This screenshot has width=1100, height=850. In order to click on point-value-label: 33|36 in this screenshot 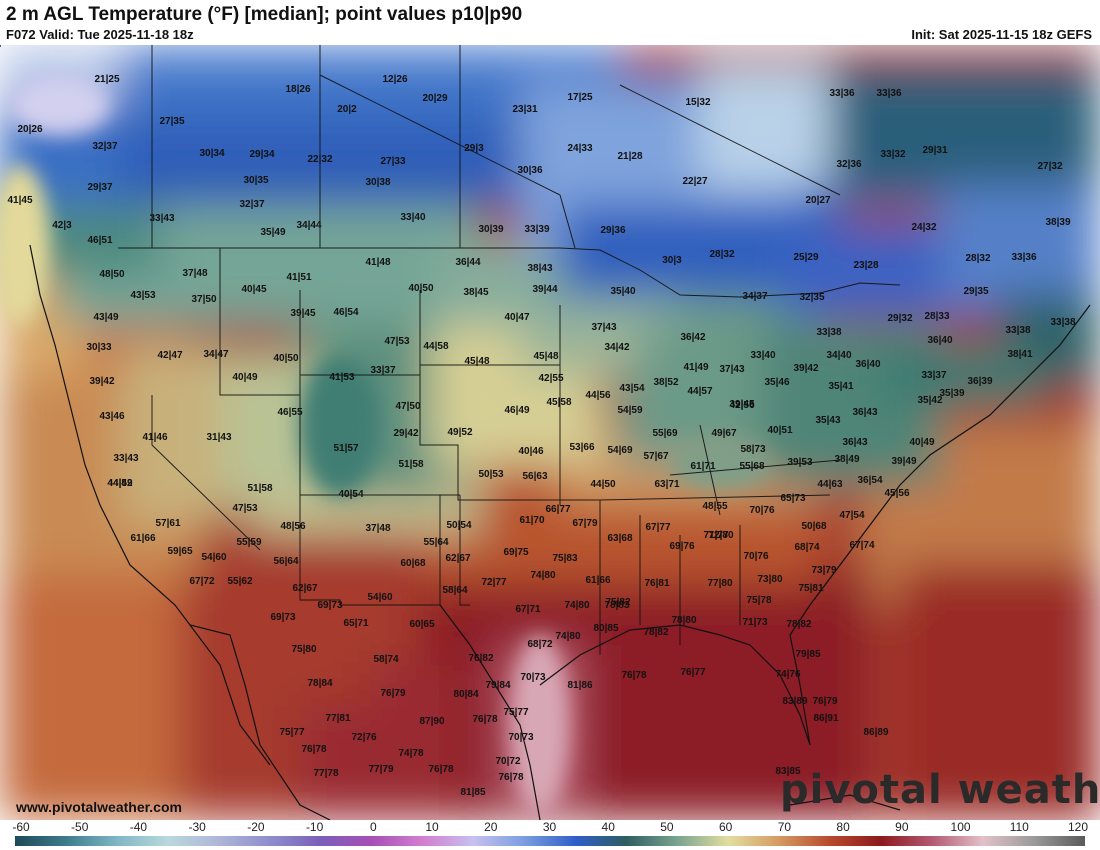, I will do `click(841, 93)`.